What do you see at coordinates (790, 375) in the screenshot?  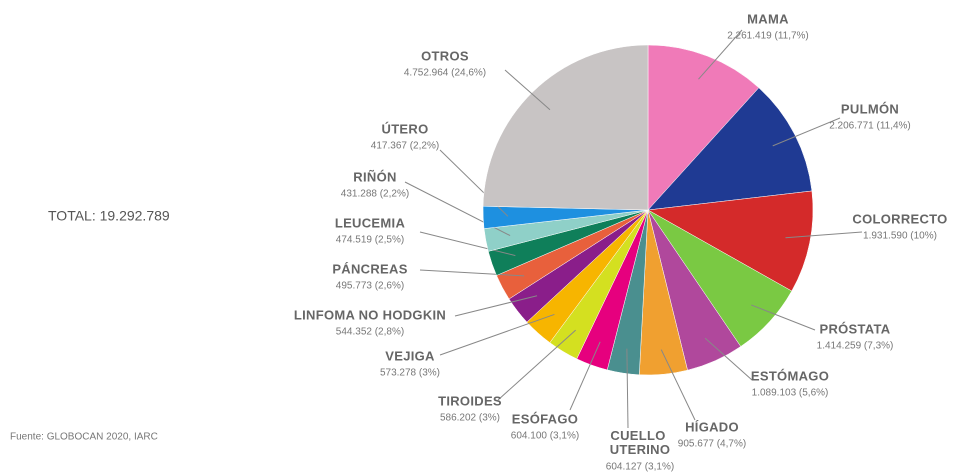 I see `slice-label: ESTÓMAGO` at bounding box center [790, 375].